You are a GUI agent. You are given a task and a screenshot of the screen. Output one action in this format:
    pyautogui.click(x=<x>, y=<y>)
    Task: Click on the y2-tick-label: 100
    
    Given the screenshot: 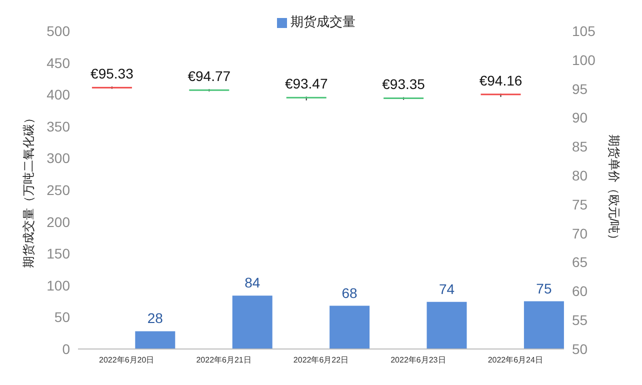 What is the action you would take?
    pyautogui.click(x=584, y=60)
    